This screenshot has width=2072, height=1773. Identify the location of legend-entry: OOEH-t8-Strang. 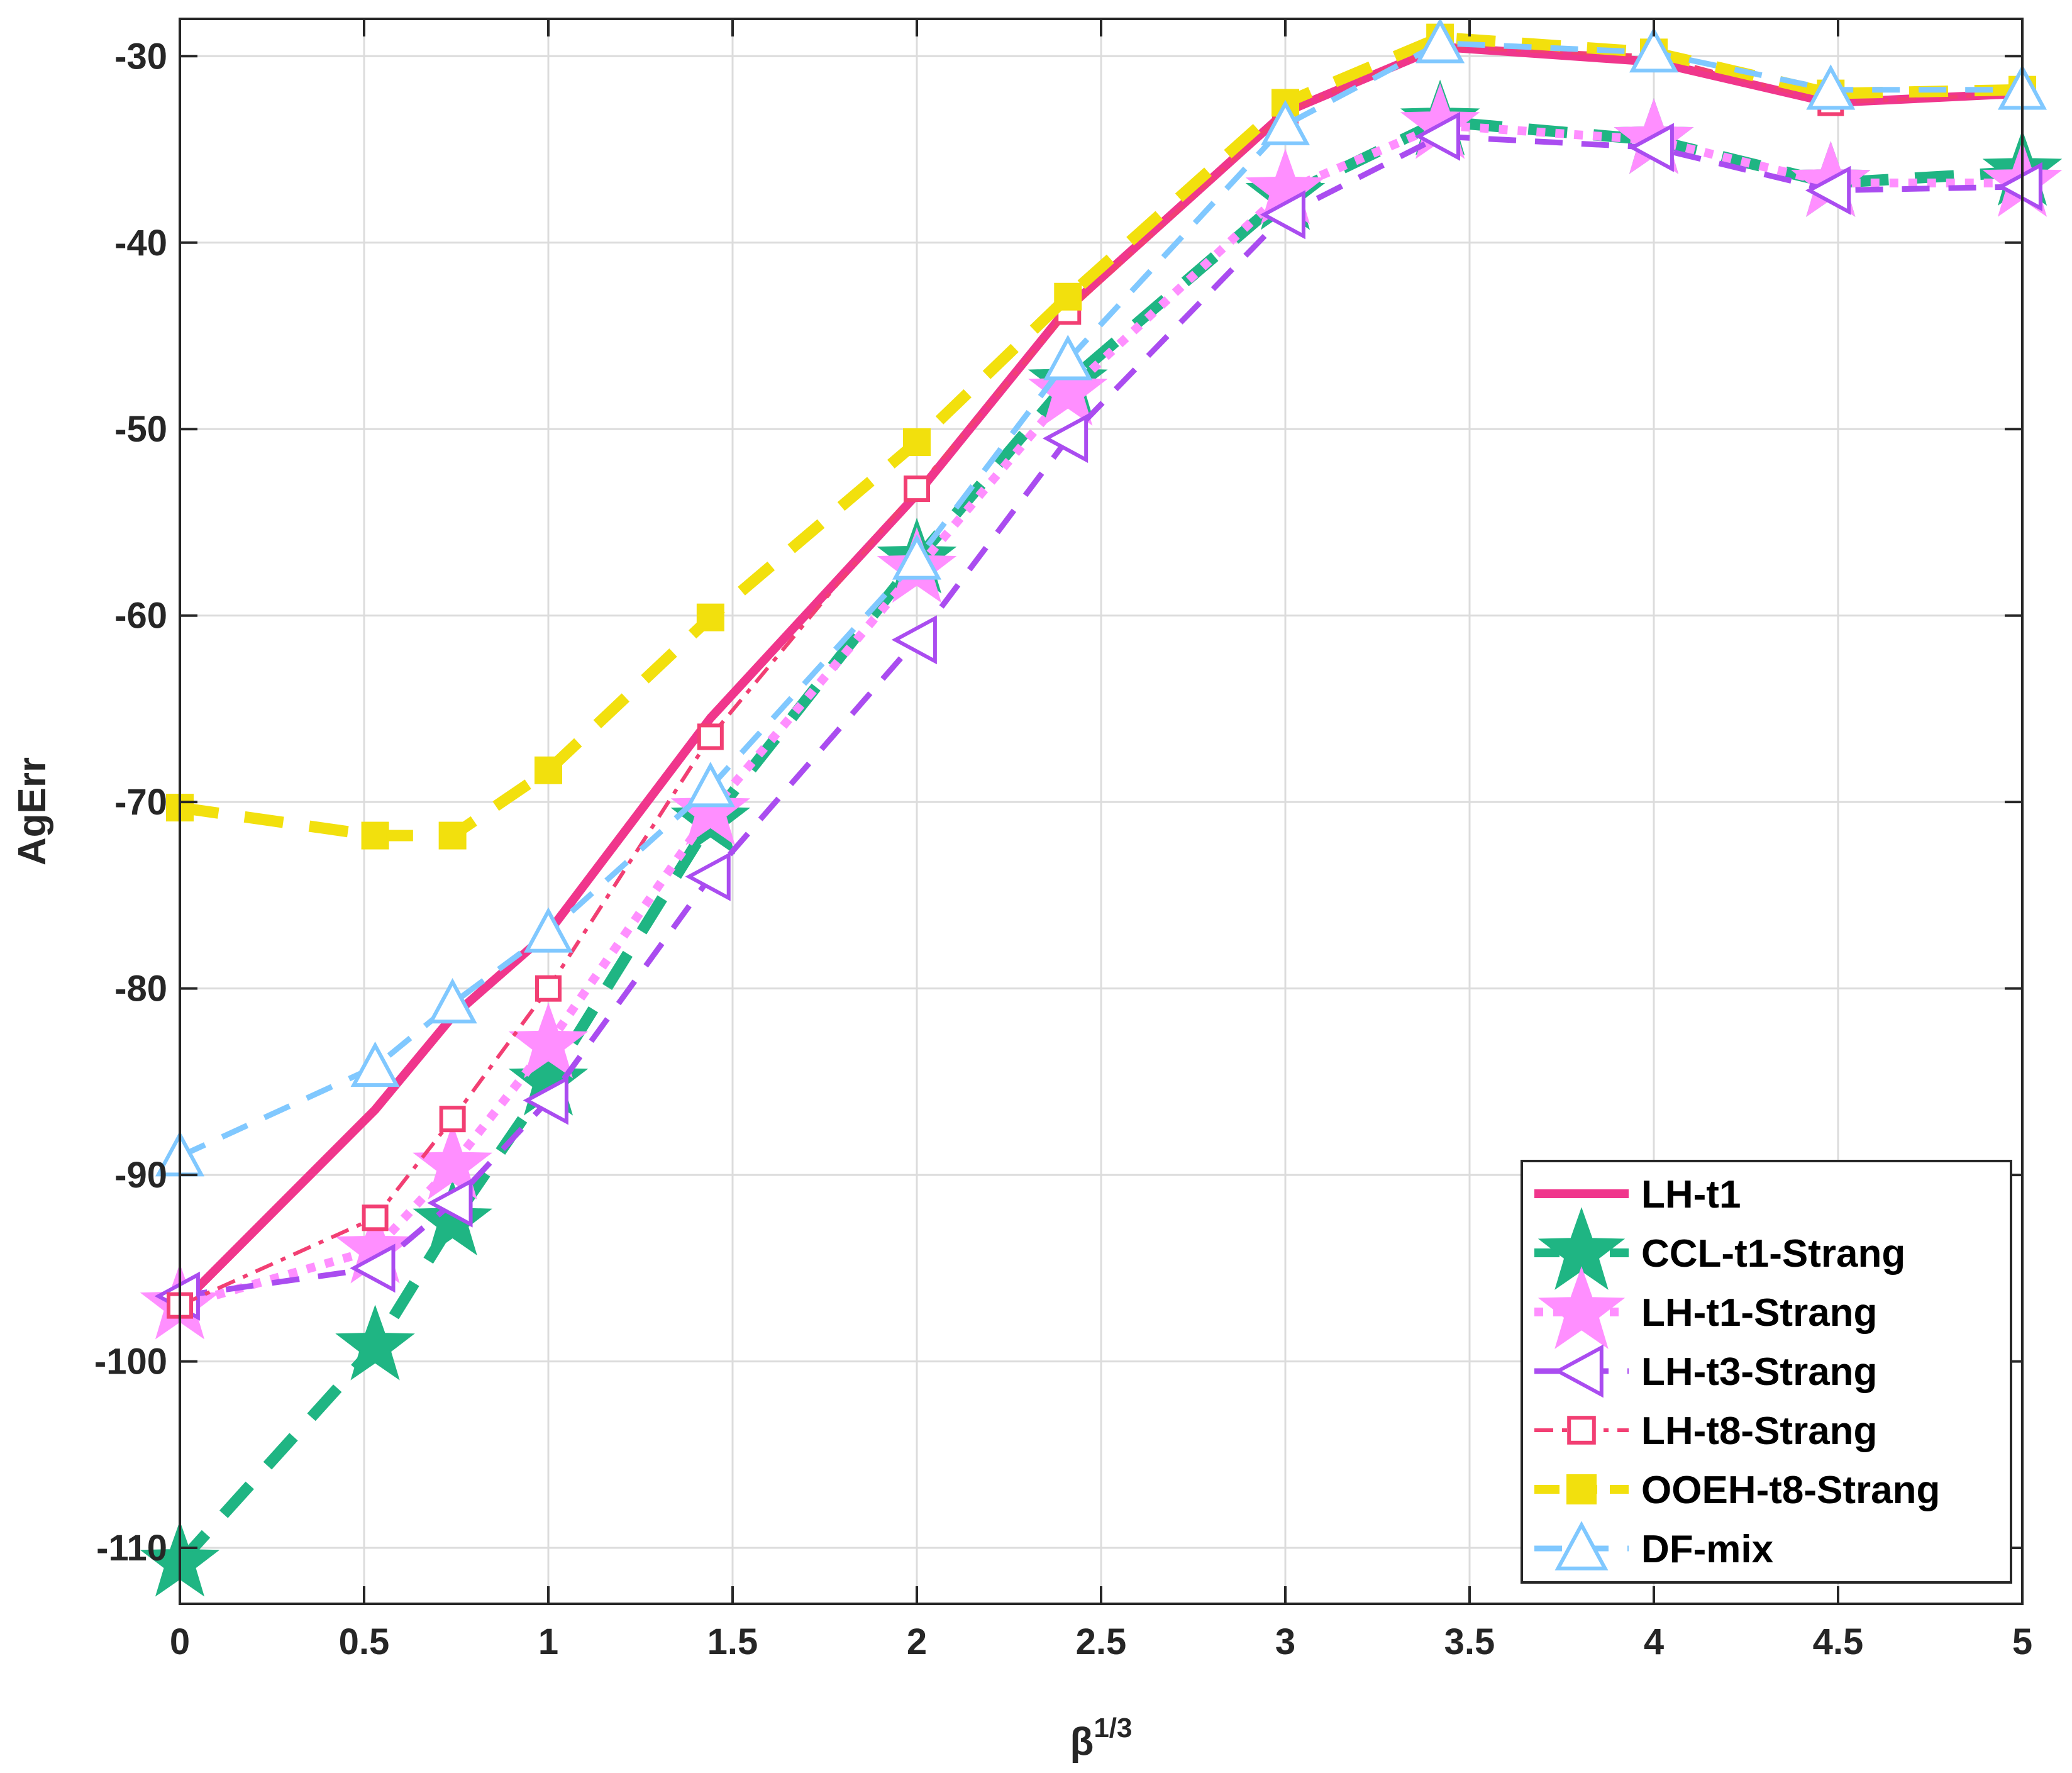
(1737, 1490).